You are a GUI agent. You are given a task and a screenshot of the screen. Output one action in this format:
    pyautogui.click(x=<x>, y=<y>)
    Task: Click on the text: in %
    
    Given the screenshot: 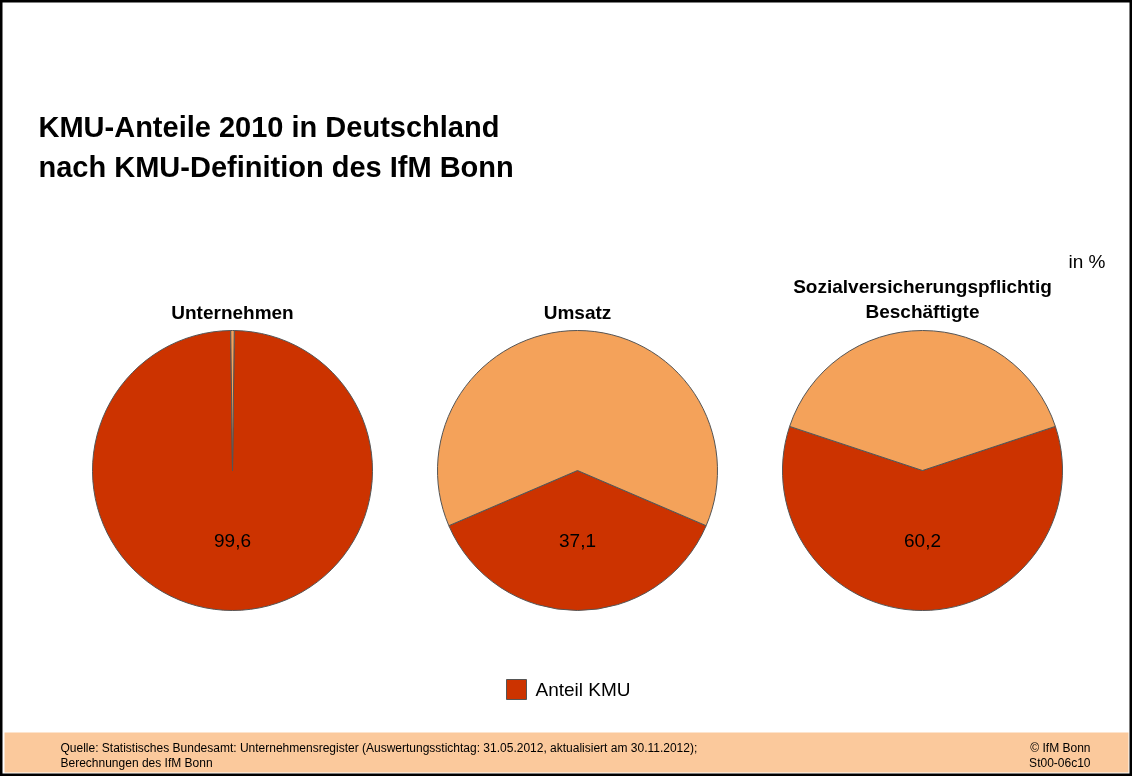 What is the action you would take?
    pyautogui.click(x=1087, y=261)
    